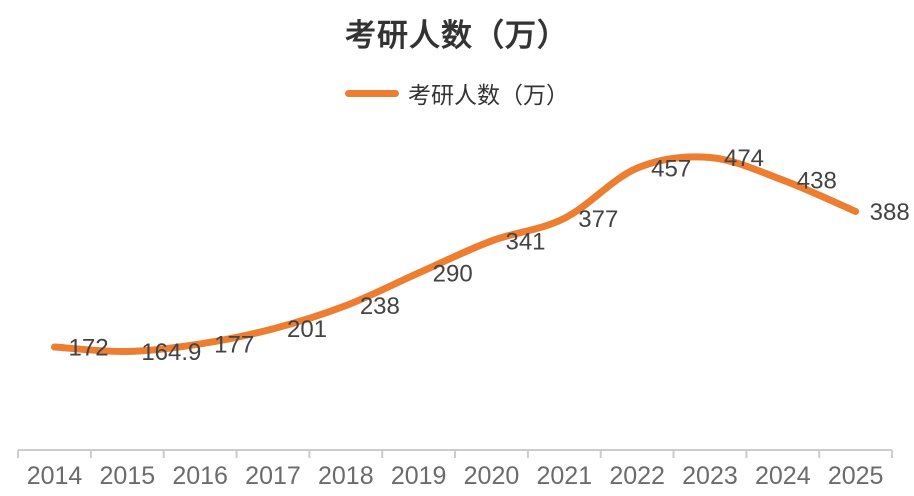 Image resolution: width=914 pixels, height=496 pixels. Describe the element at coordinates (234, 344) in the screenshot. I see `data-label: 177` at that location.